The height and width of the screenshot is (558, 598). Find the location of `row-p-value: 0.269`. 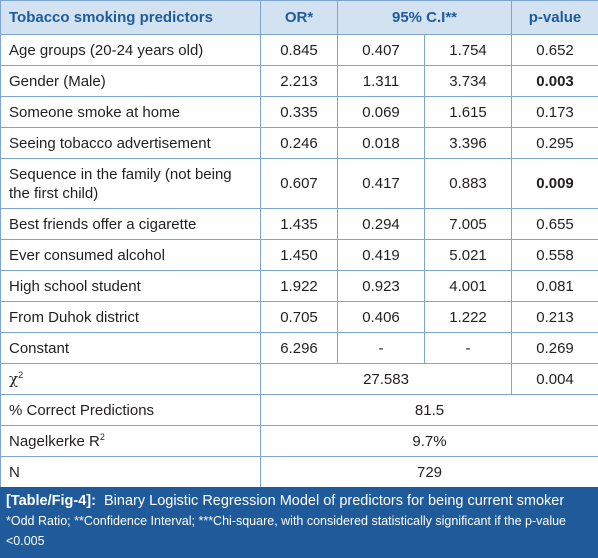

row-p-value: 0.269 is located at coordinates (554, 348).